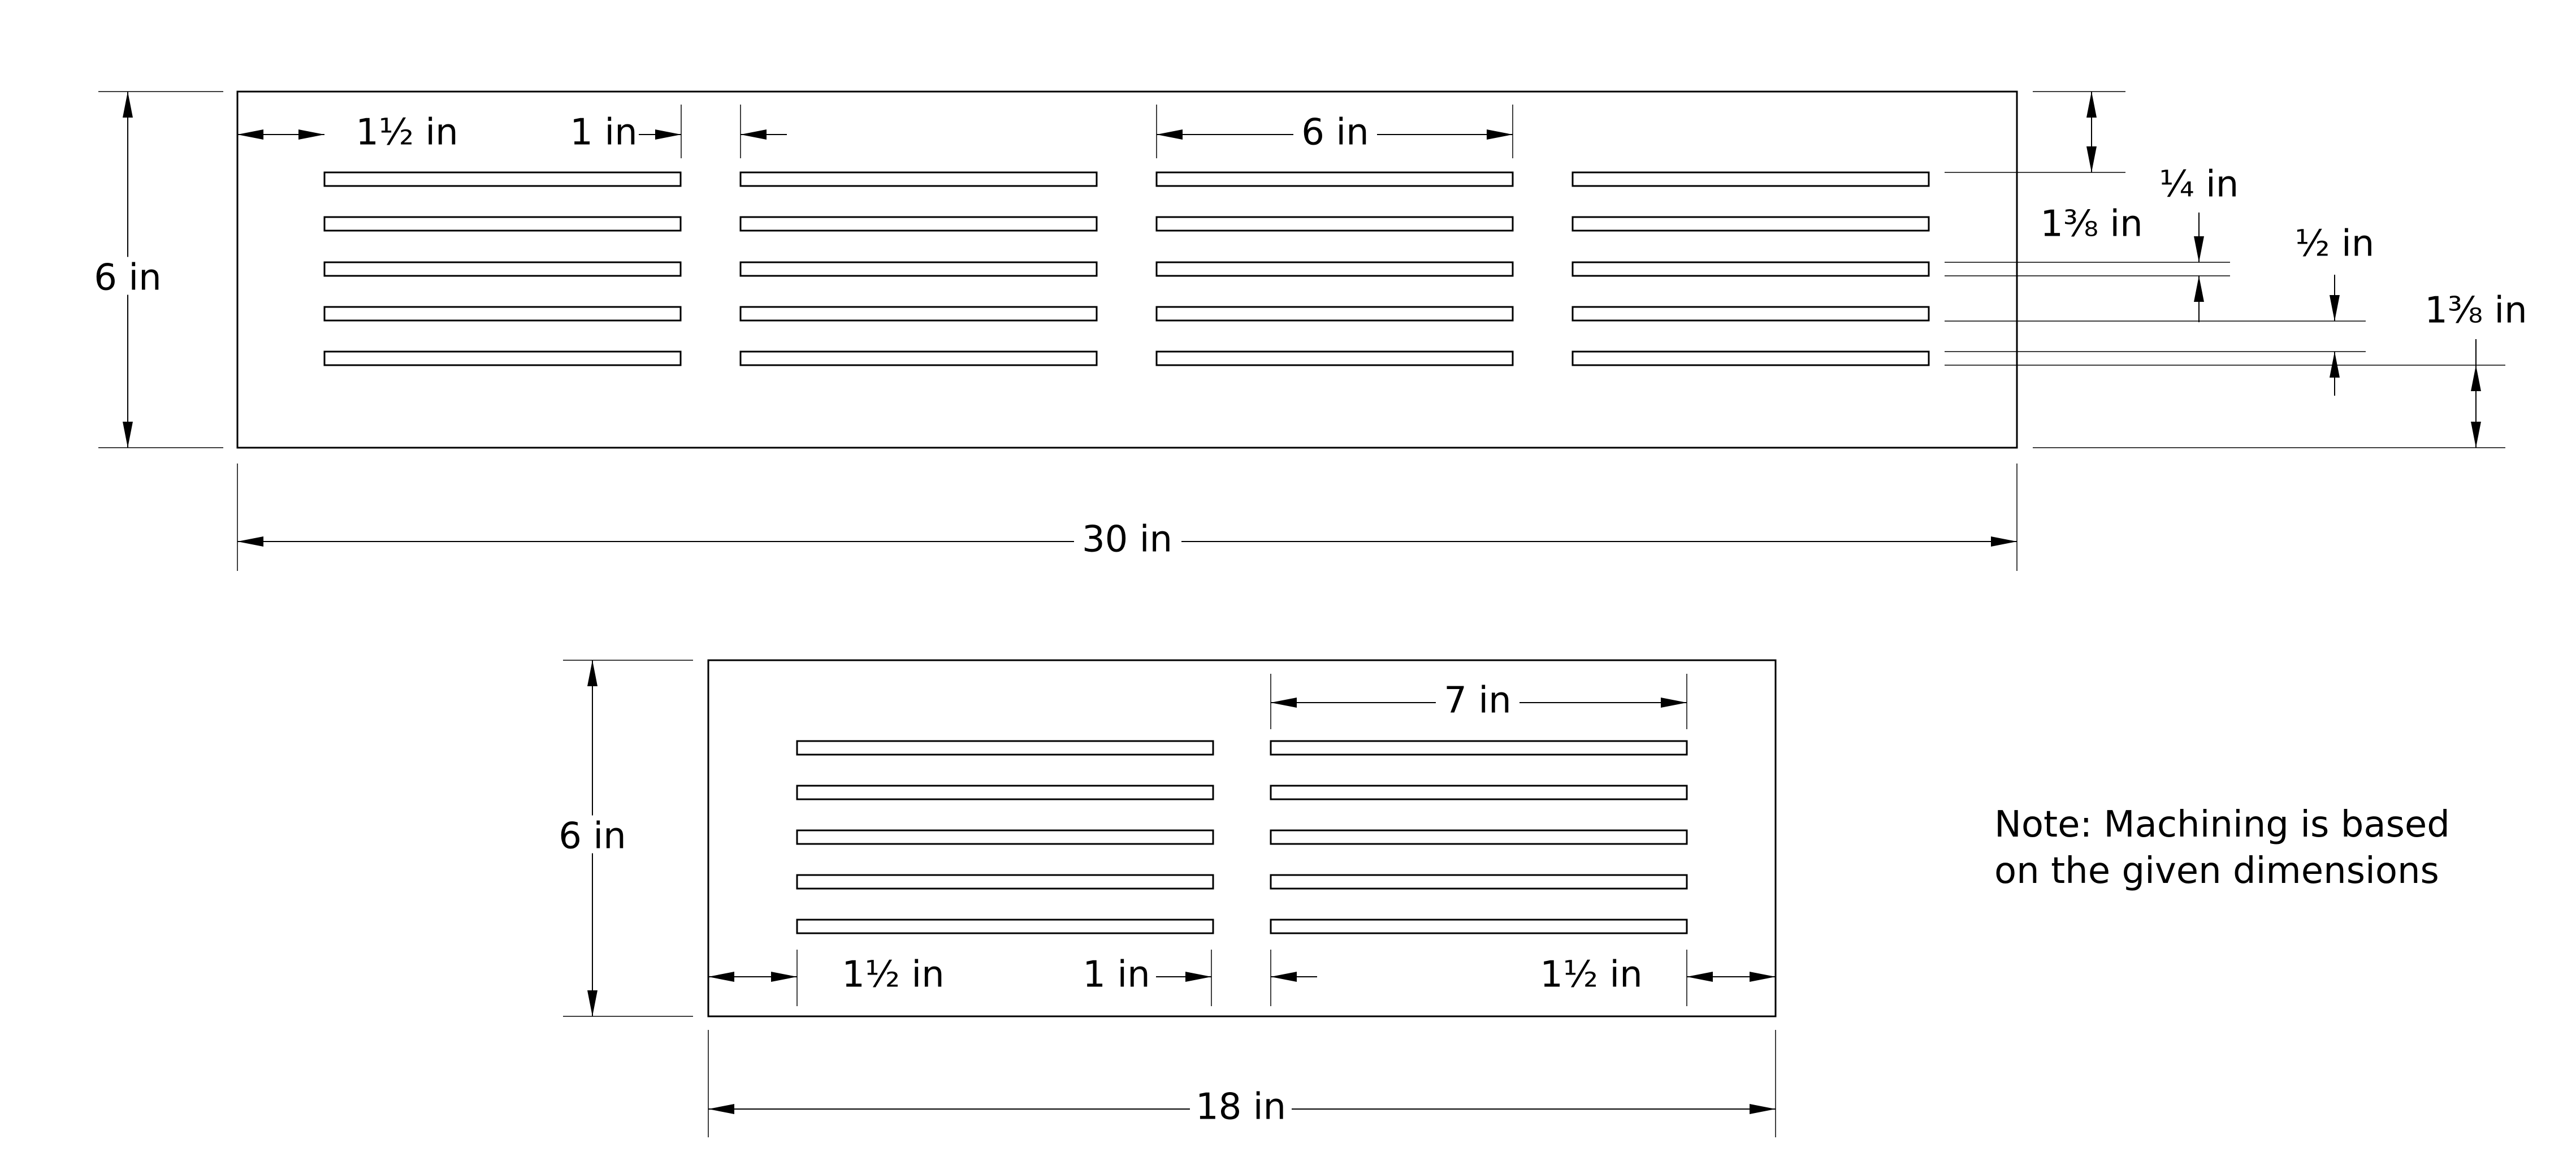  I want to click on top-plate-slots, so click(1126, 268).